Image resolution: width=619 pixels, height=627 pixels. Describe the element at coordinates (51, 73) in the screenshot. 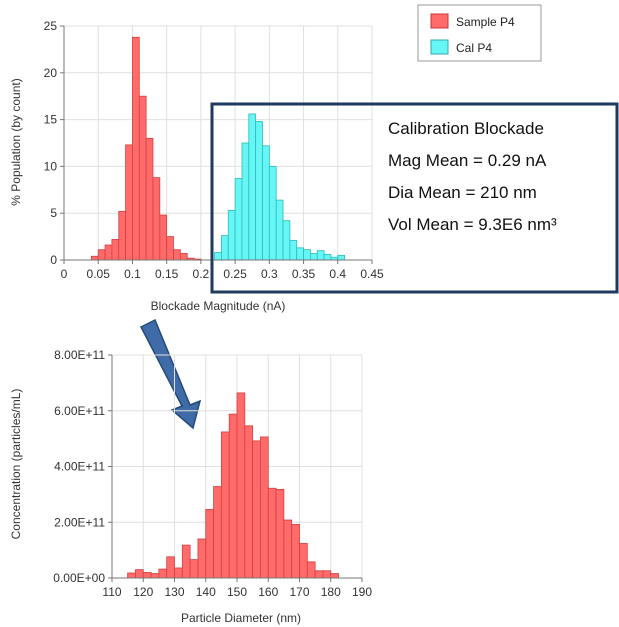

I see `y-tick-label: 20` at that location.